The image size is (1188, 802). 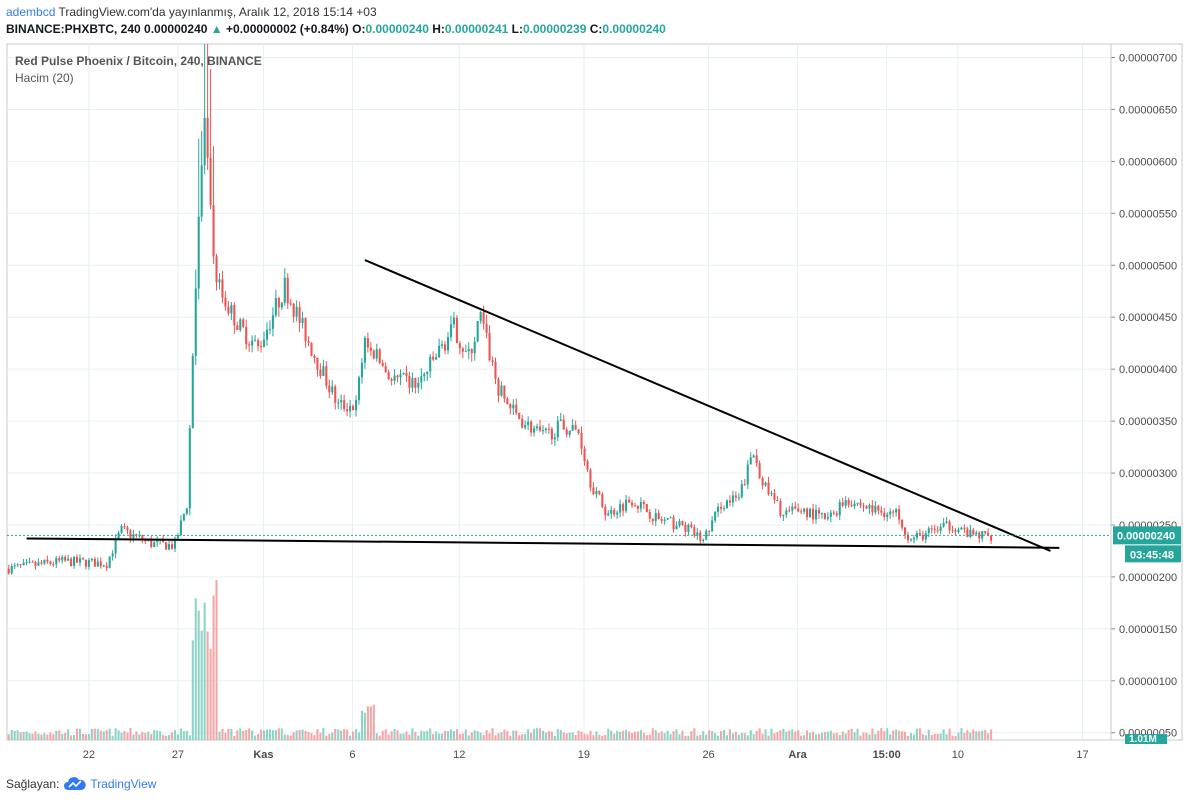 I want to click on high-value: 0.00000241, so click(x=476, y=29).